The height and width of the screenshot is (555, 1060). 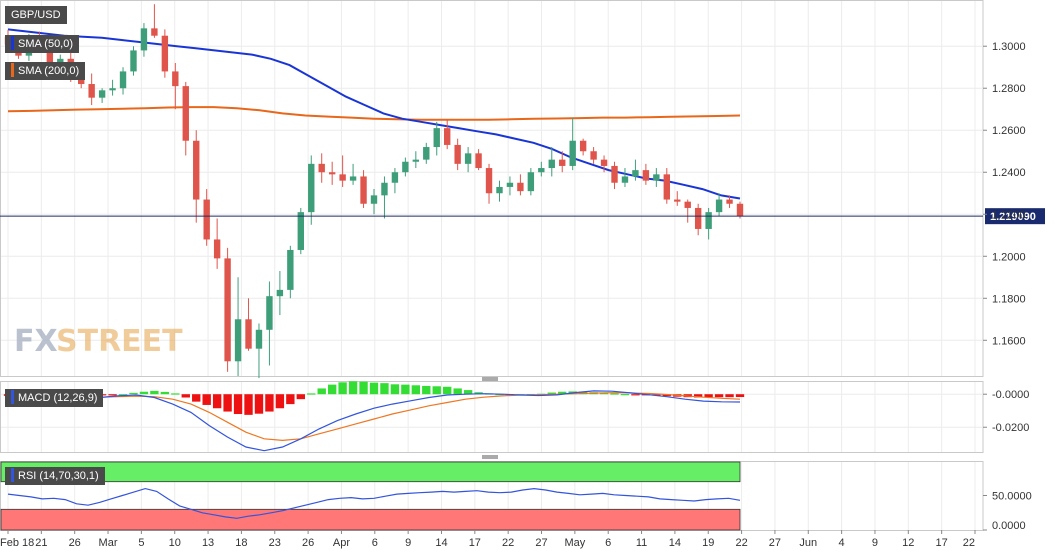 What do you see at coordinates (875, 543) in the screenshot?
I see `x-tick-label: 9` at bounding box center [875, 543].